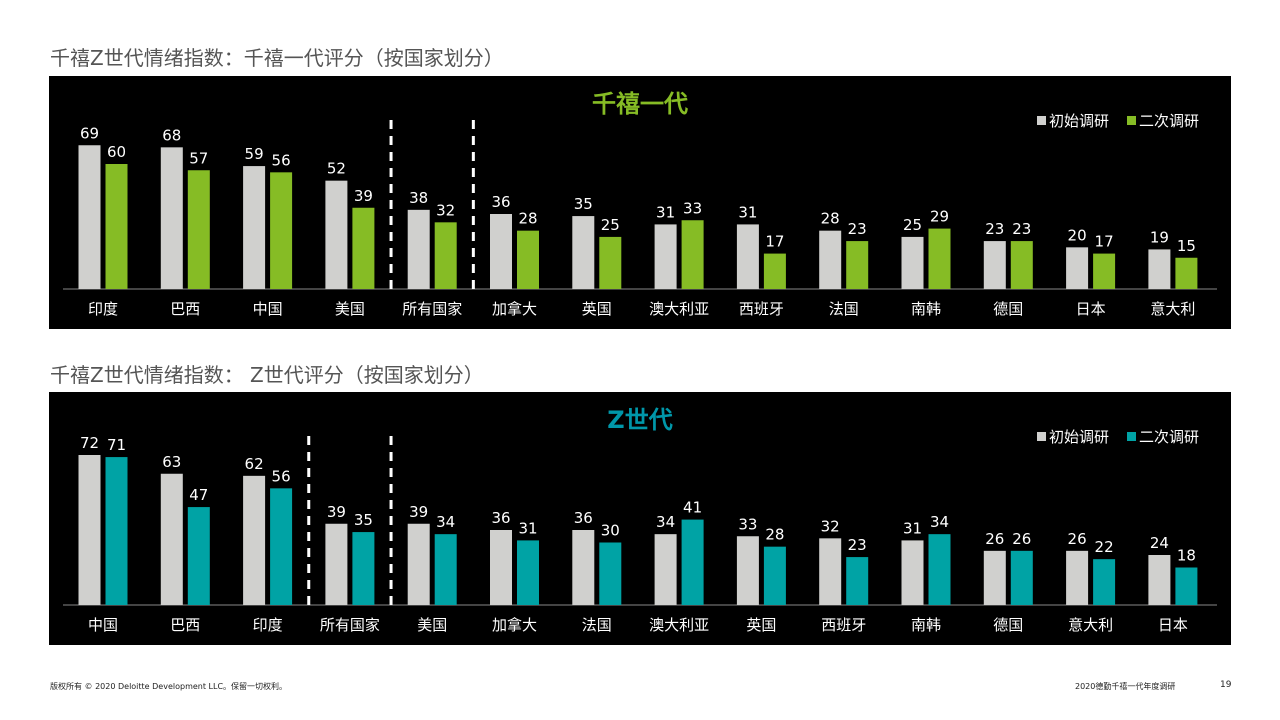 This screenshot has height=720, width=1280. I want to click on millennials-data-label-initial: 20, so click(1077, 235).